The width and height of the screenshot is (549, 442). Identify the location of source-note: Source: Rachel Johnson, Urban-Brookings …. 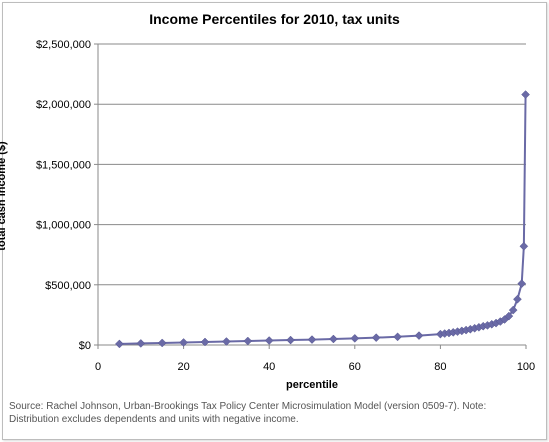
(248, 413).